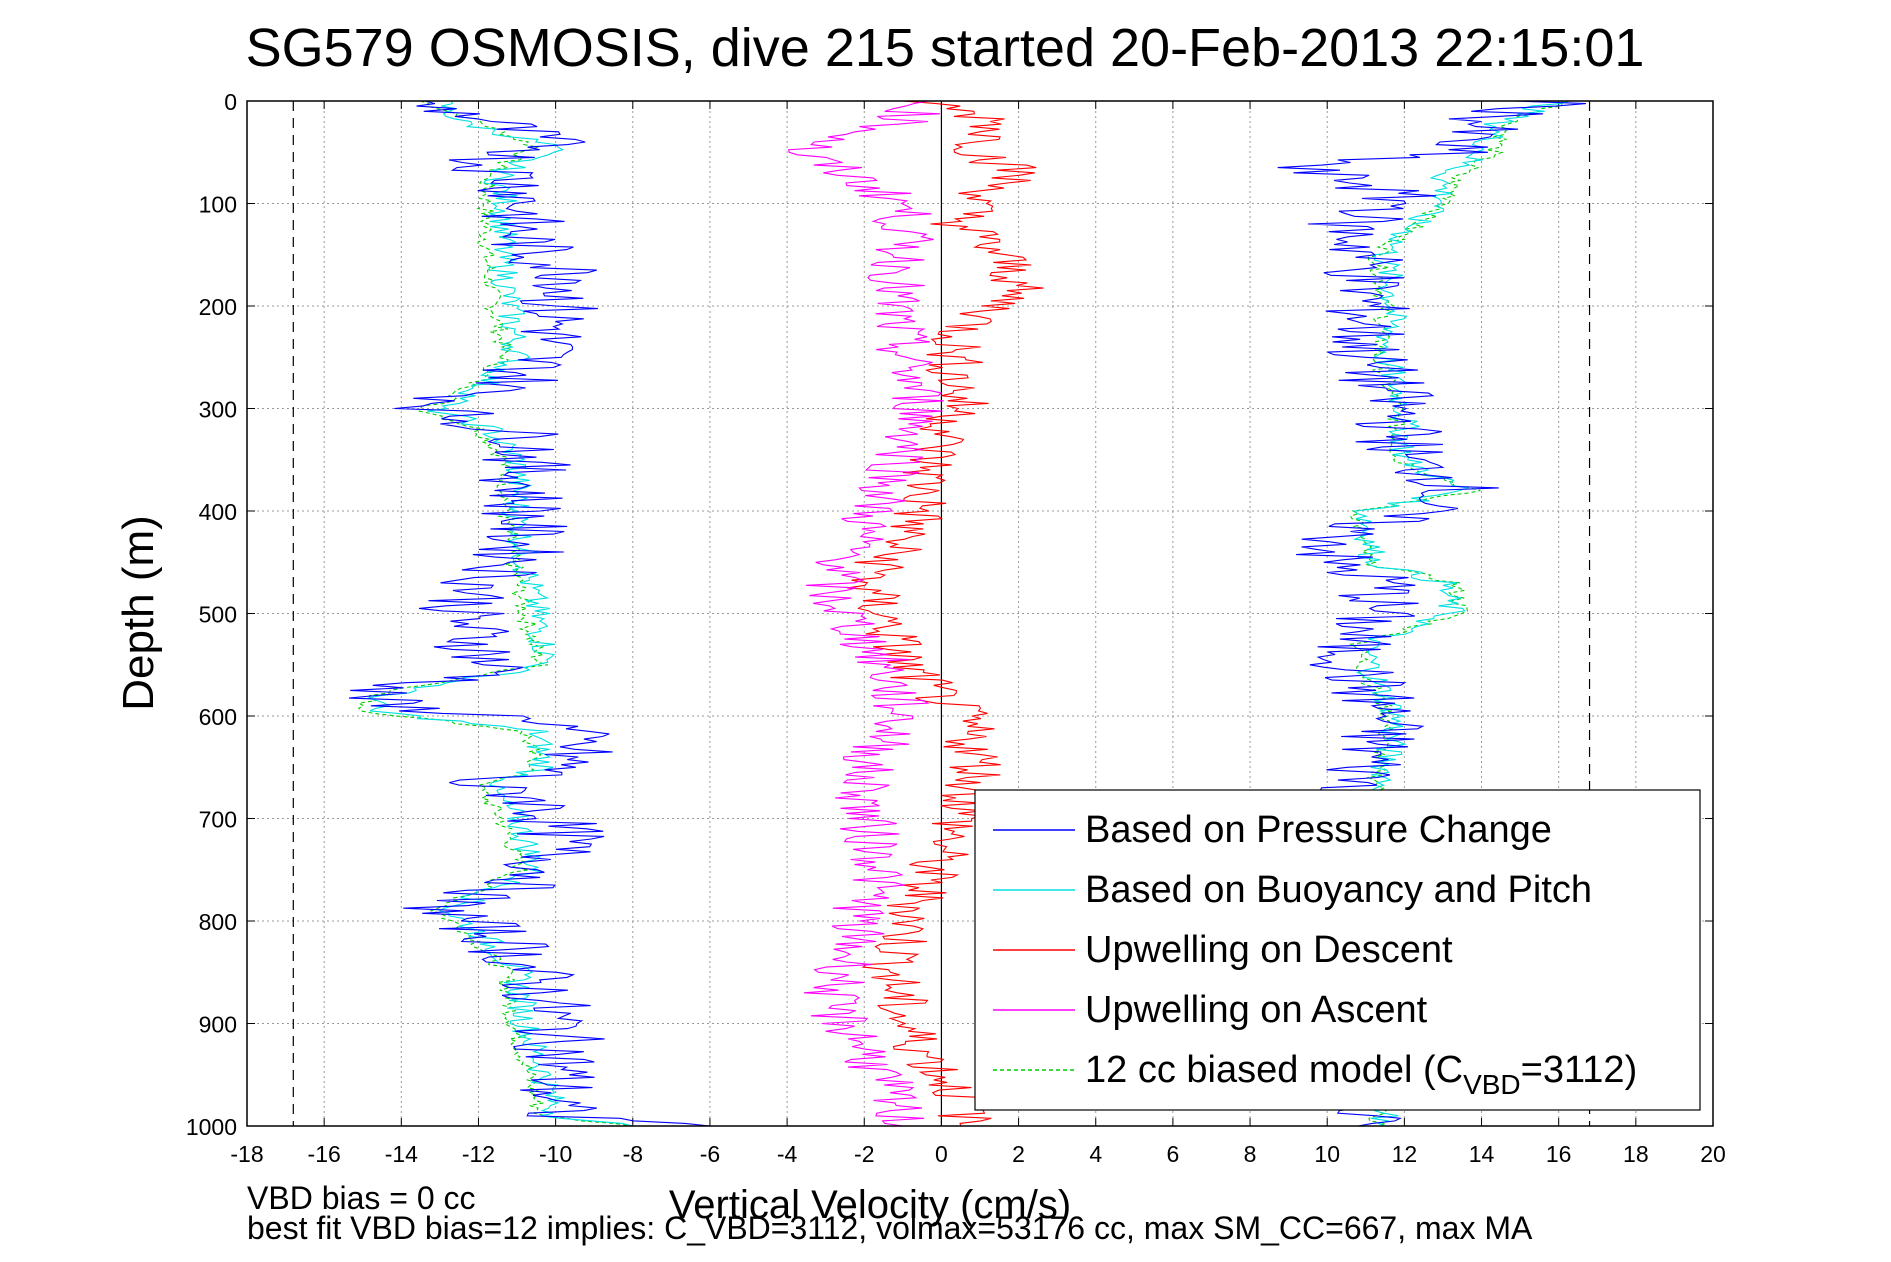 This screenshot has height=1262, width=1891. What do you see at coordinates (500, 613) in the screenshot?
I see `series-line-2-descent` at bounding box center [500, 613].